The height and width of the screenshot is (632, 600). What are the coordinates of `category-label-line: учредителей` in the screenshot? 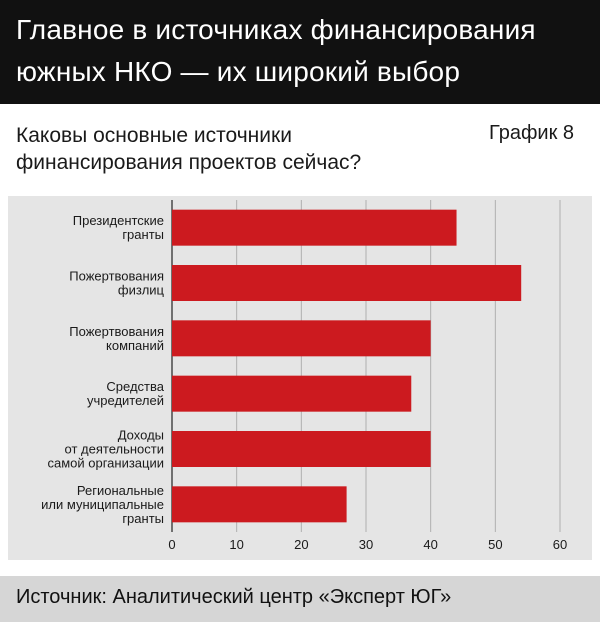 It's located at (125, 400).